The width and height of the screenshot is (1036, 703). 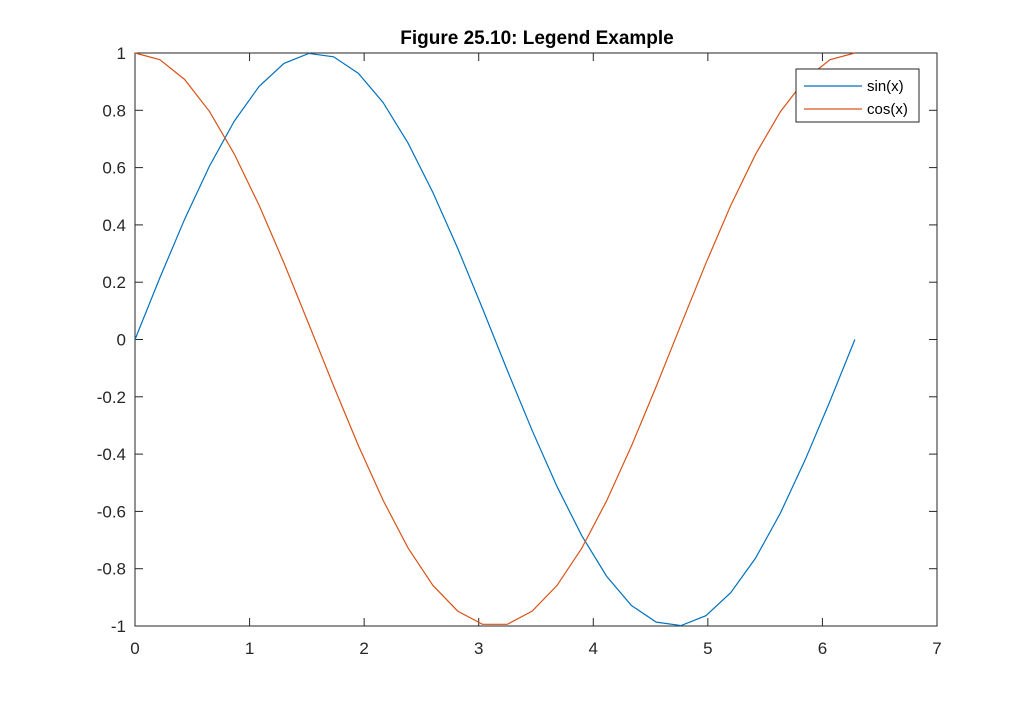 What do you see at coordinates (478, 648) in the screenshot?
I see `x-tick-label: 3` at bounding box center [478, 648].